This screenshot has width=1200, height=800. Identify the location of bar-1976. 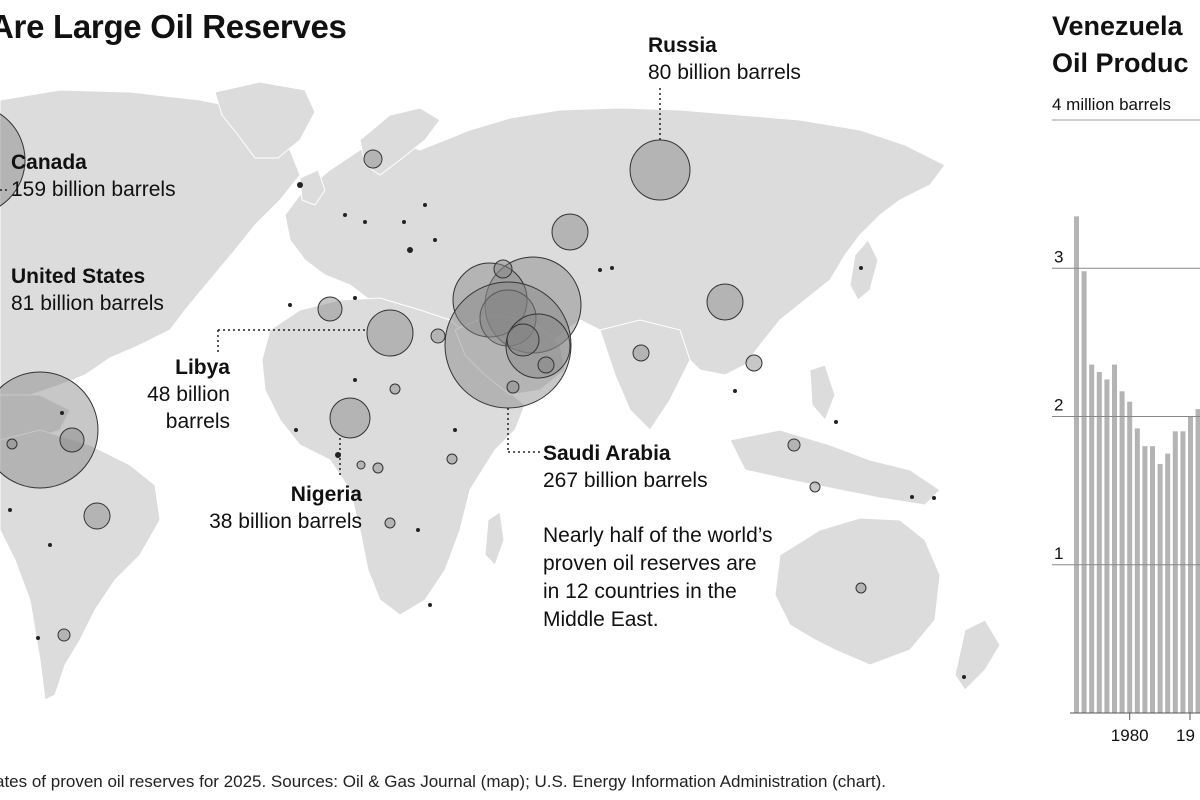
(1099, 542).